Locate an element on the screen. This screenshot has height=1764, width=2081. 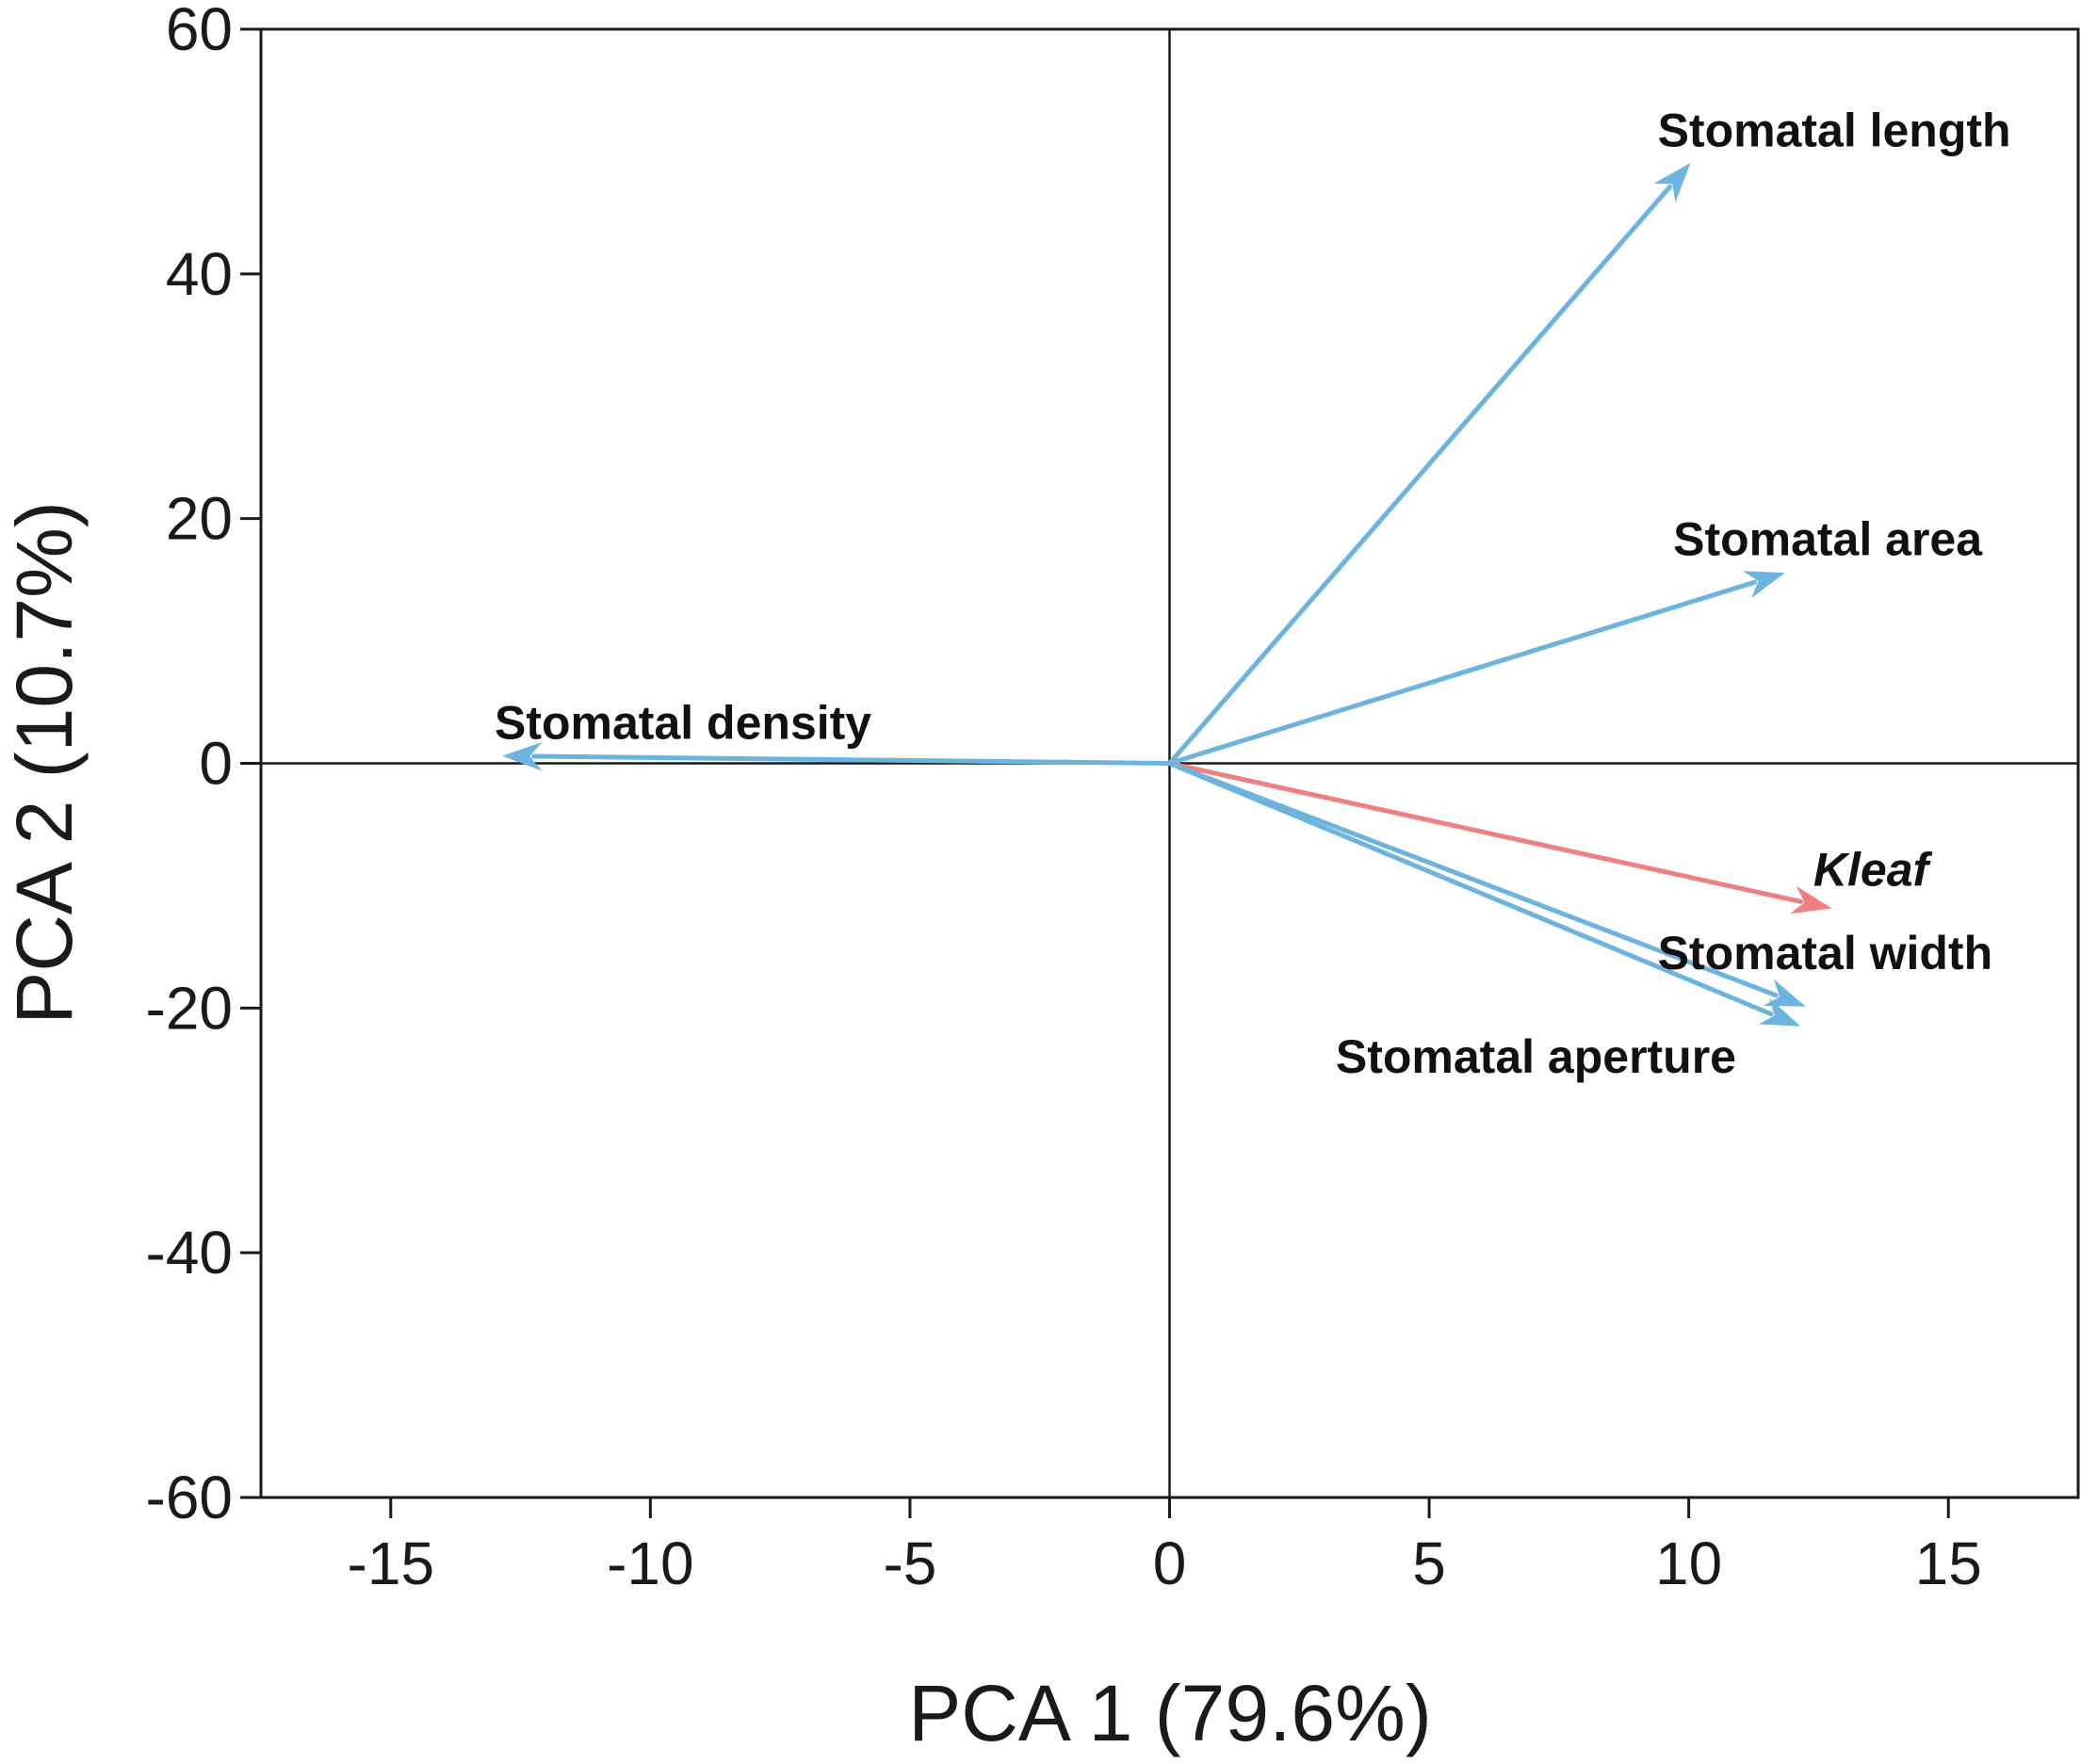
x-axis-title: PCA 1 (79.6%) is located at coordinates (1170, 1713).